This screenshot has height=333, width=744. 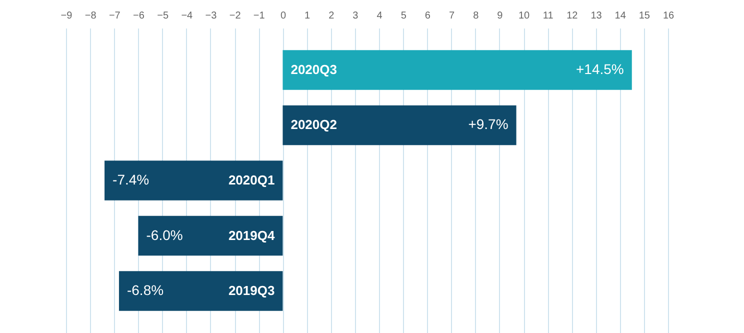 I want to click on x-tick-label: 12, so click(x=572, y=16).